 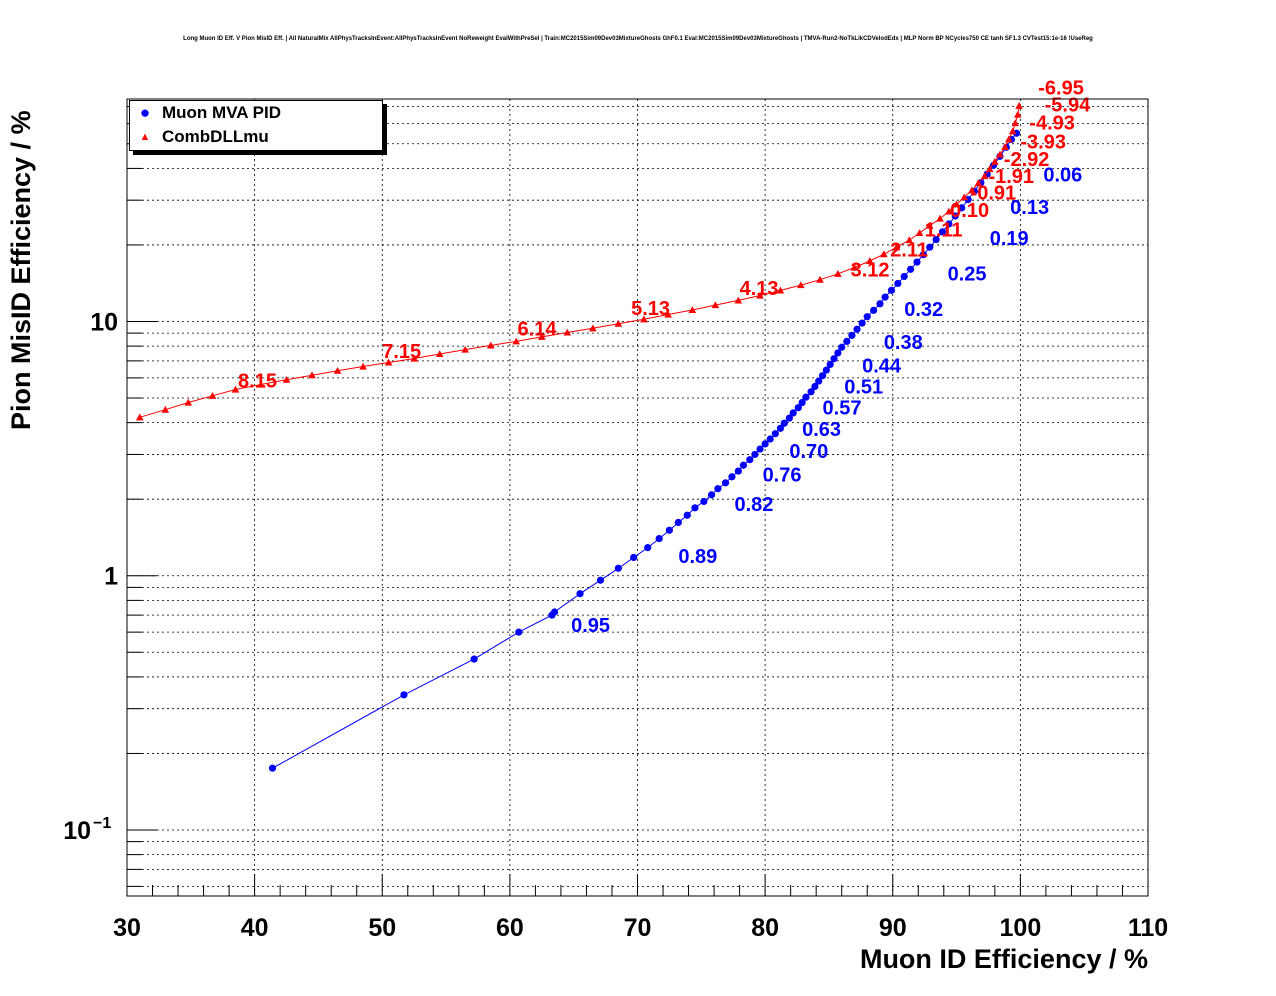 I want to click on point-label: 2.11, so click(x=909, y=251).